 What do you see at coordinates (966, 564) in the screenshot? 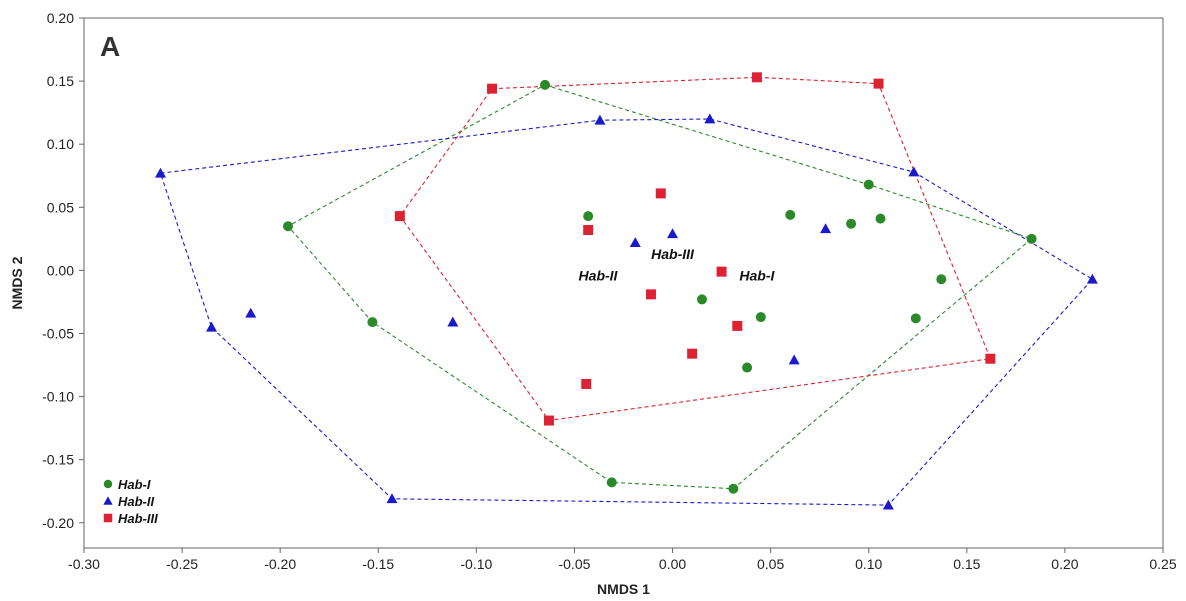
I see `x-tick-label: 0.15` at bounding box center [966, 564].